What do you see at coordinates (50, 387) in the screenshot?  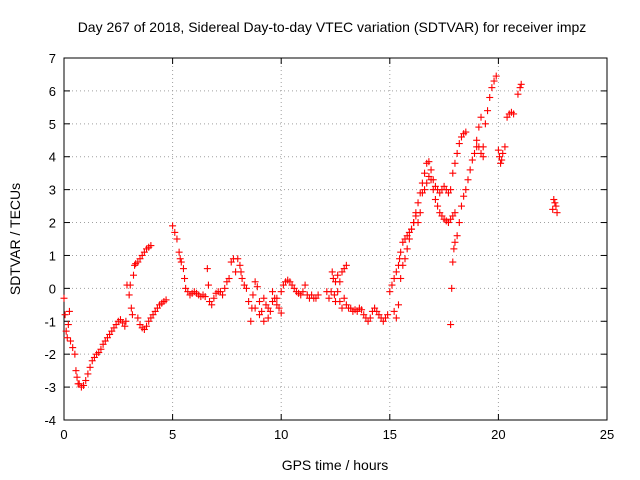 I see `y-tick-label: -3` at bounding box center [50, 387].